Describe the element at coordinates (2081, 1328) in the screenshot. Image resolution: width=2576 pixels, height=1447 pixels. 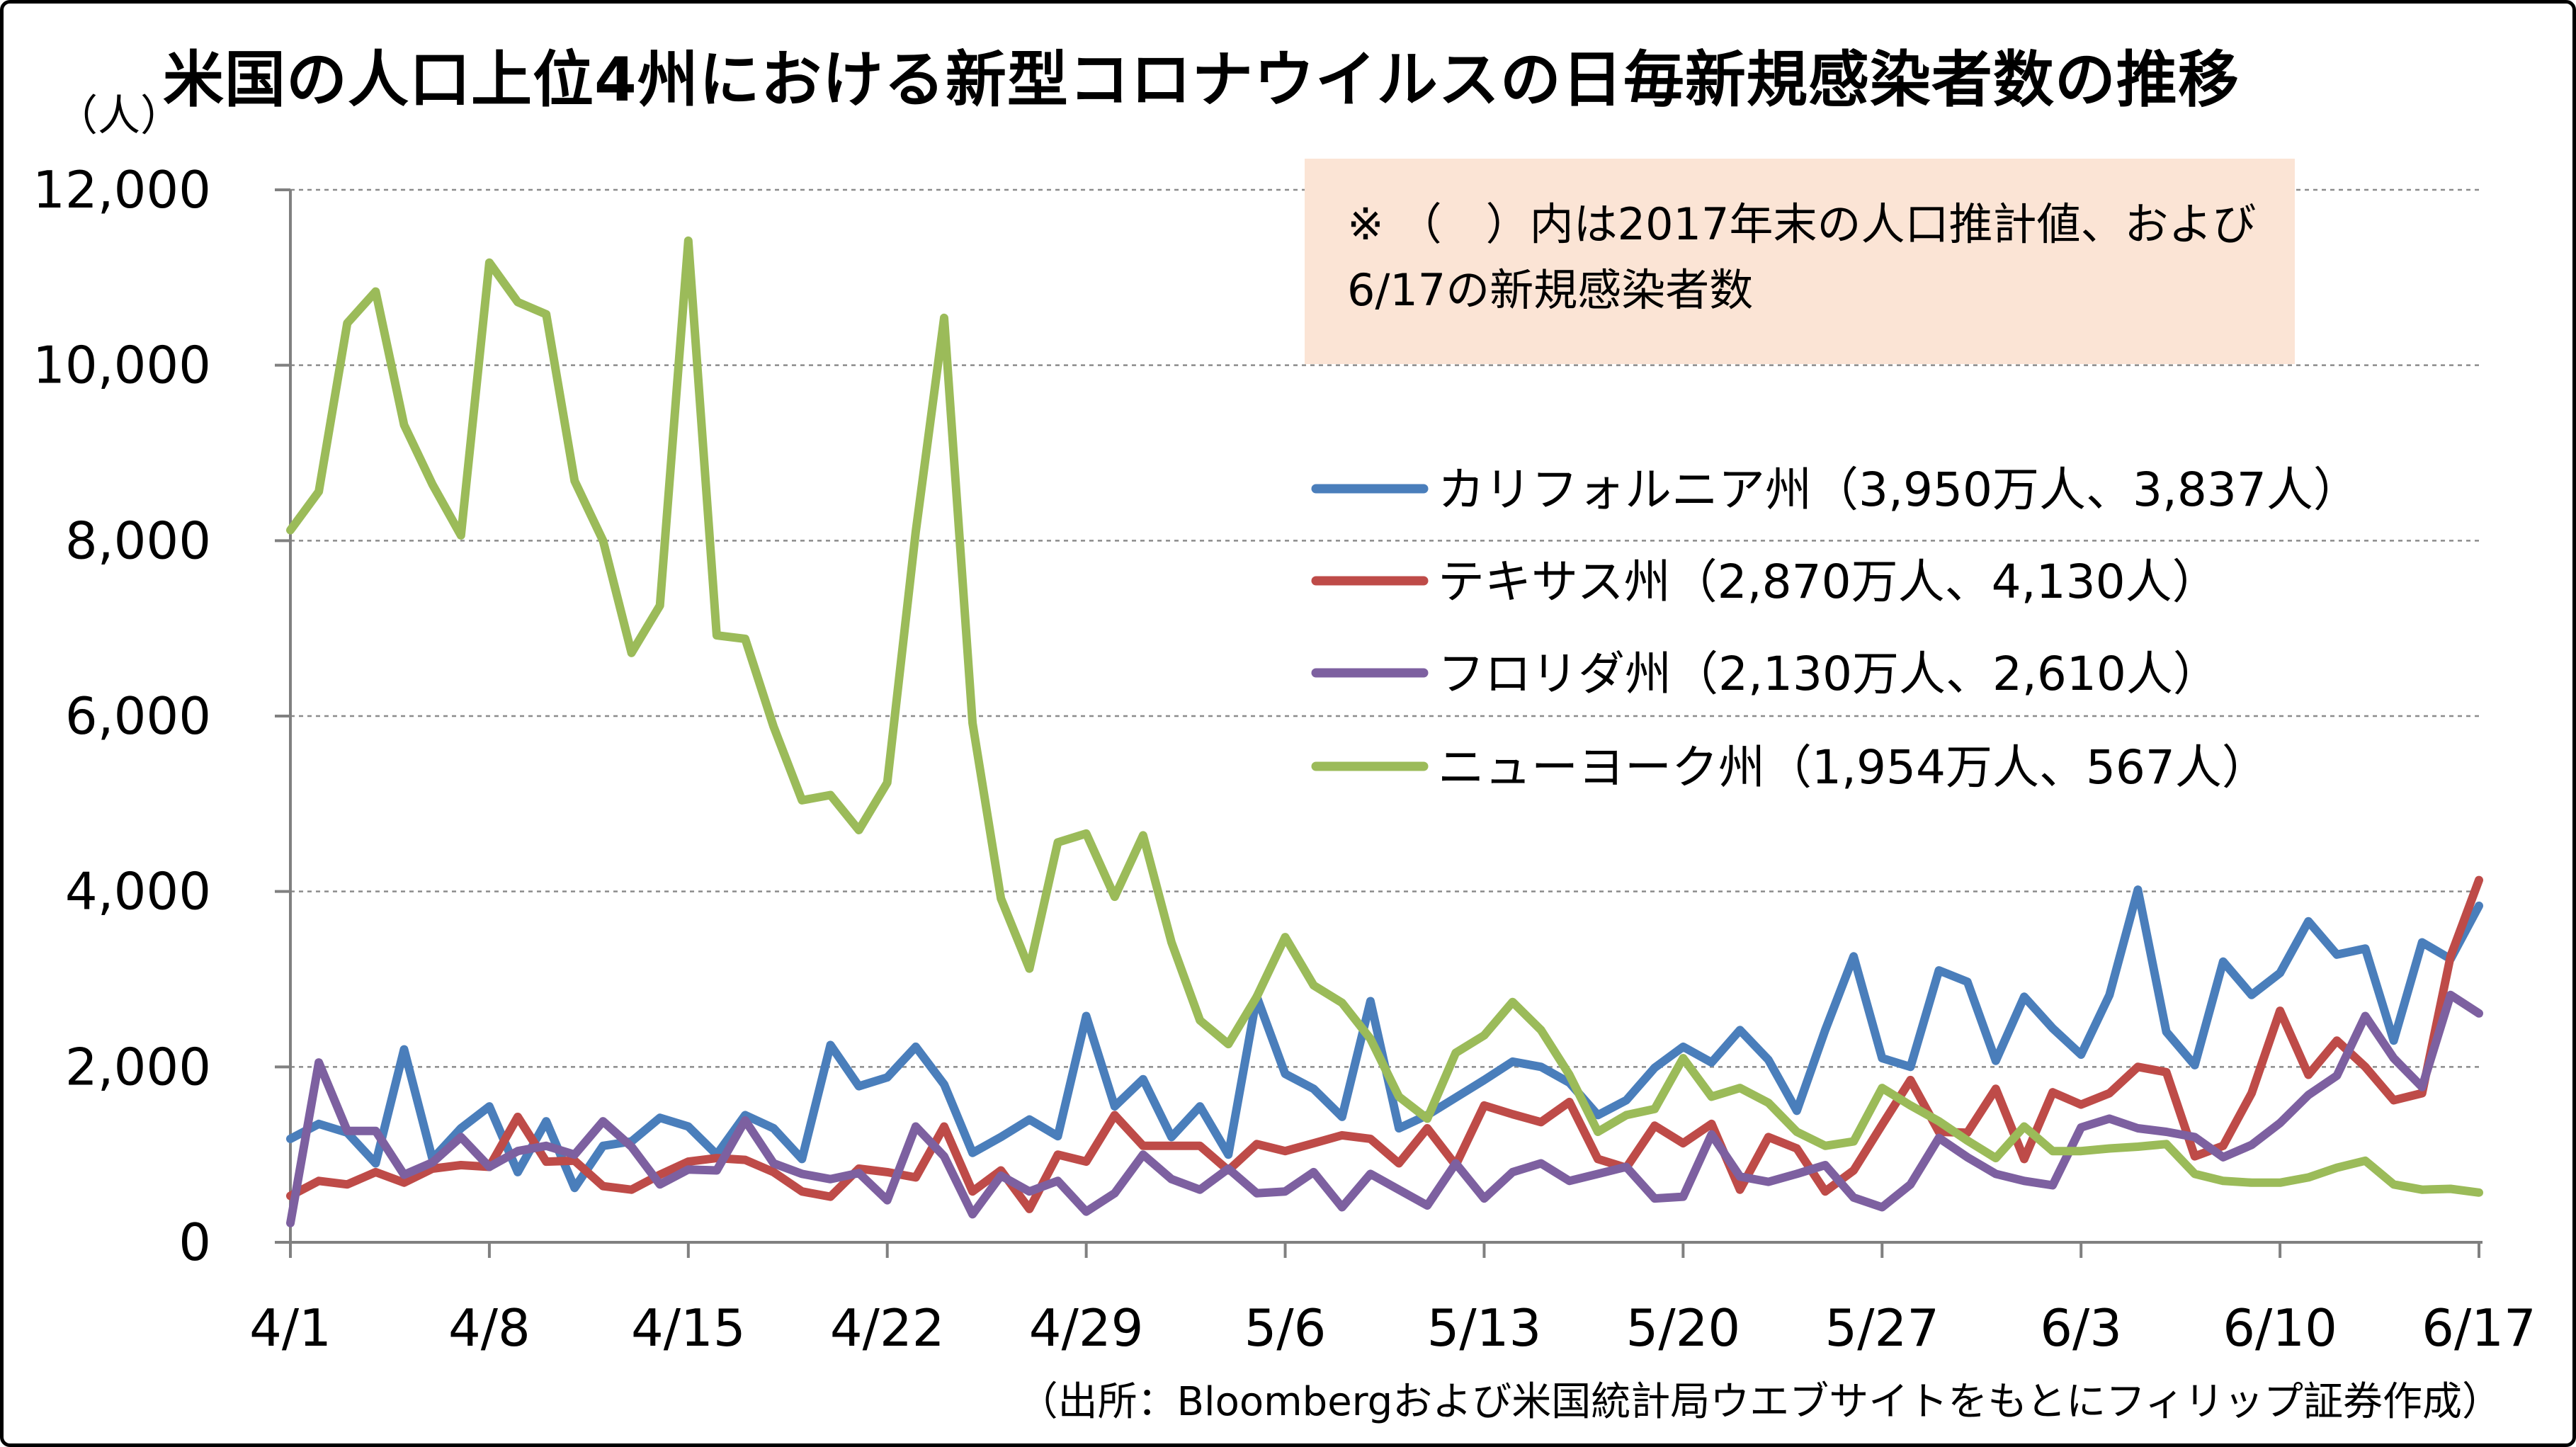
I see `x-tick-label: 6/3` at that location.